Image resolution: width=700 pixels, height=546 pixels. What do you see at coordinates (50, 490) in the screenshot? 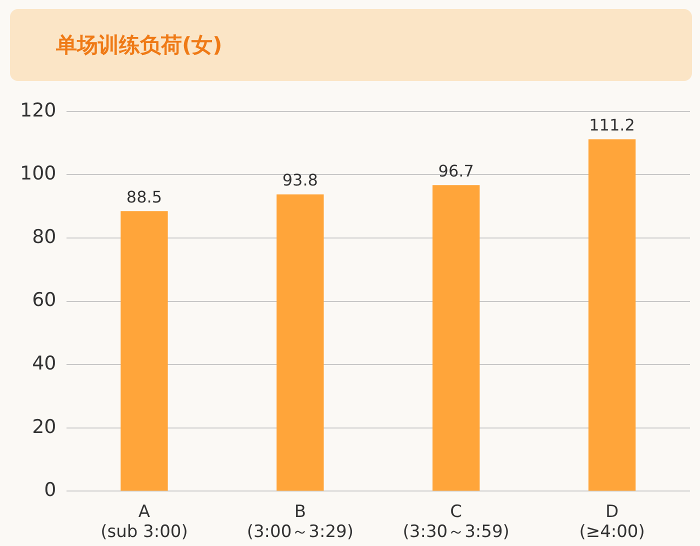
I see `y-tick-label: 0` at bounding box center [50, 490].